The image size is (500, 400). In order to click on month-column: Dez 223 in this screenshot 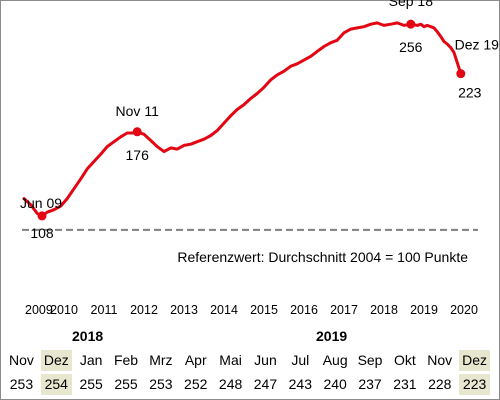, I will do `click(474, 372)`.